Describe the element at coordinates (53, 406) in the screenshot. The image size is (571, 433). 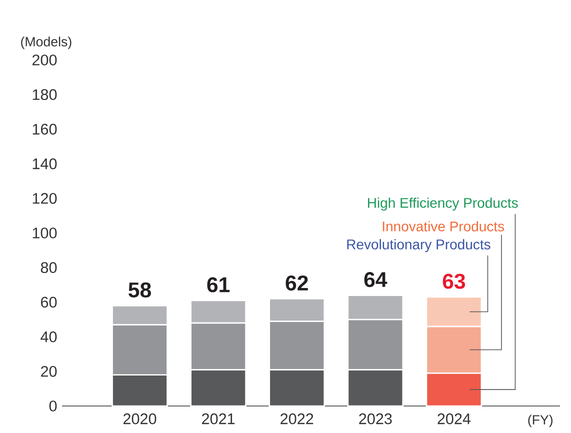
I see `y-tick-label: 0` at that location.